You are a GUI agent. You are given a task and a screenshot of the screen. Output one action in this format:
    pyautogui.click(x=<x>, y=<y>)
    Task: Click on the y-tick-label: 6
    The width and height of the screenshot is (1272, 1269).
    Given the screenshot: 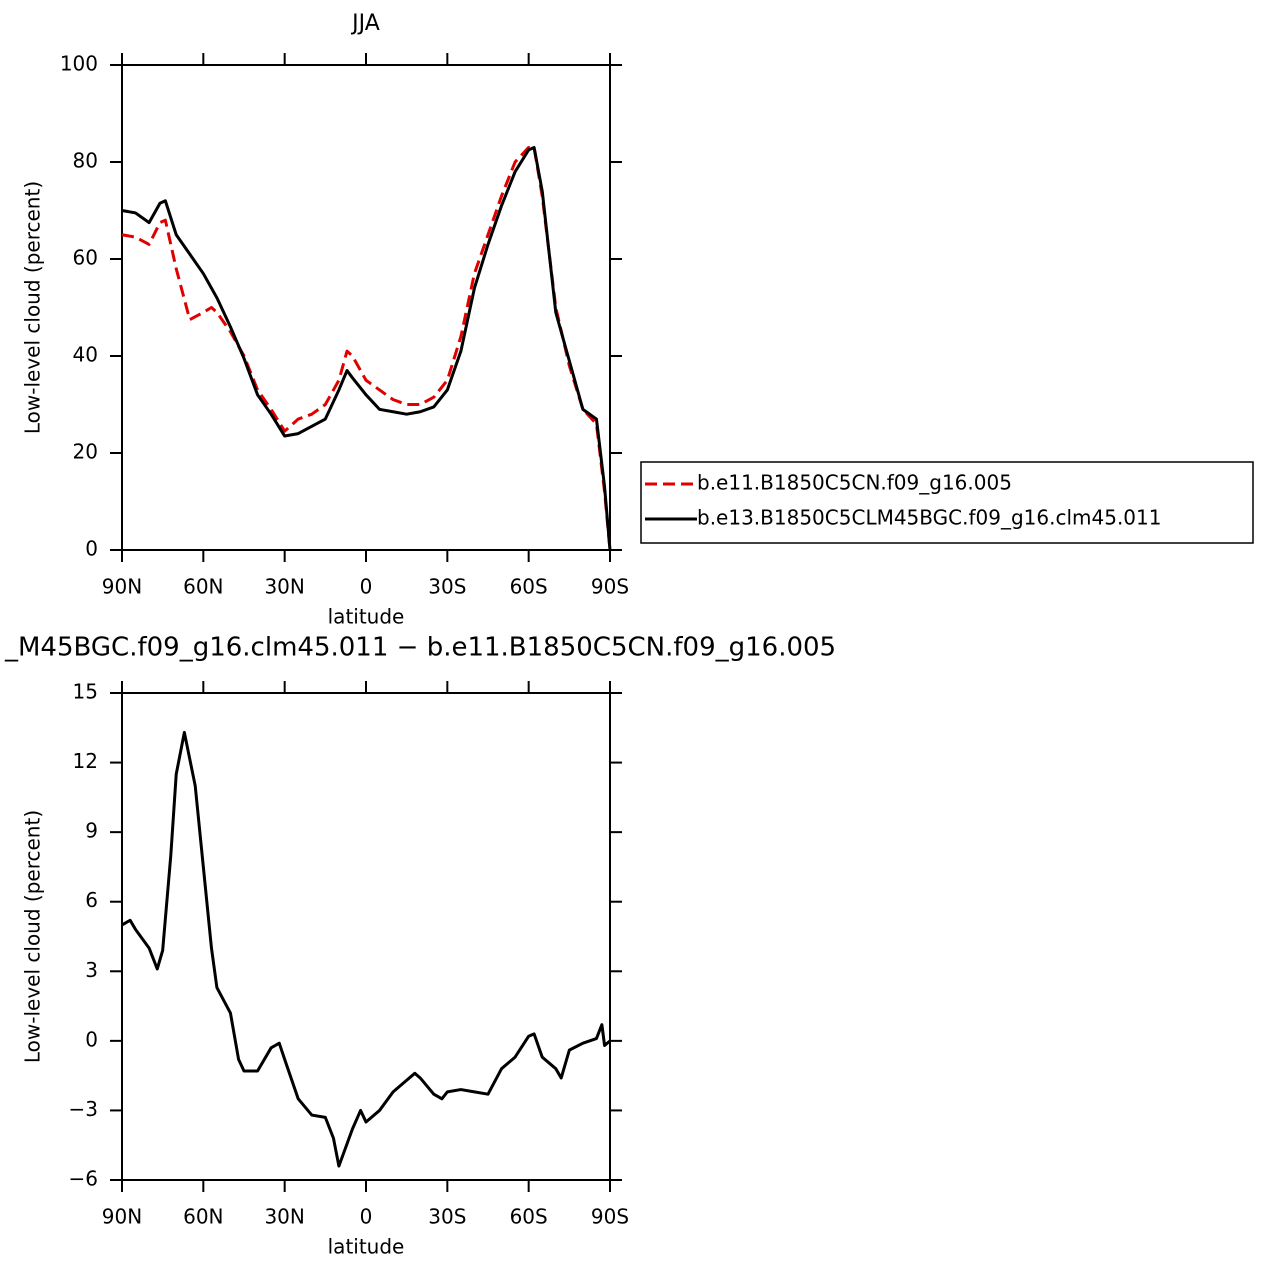 What is the action you would take?
    pyautogui.click(x=91, y=900)
    